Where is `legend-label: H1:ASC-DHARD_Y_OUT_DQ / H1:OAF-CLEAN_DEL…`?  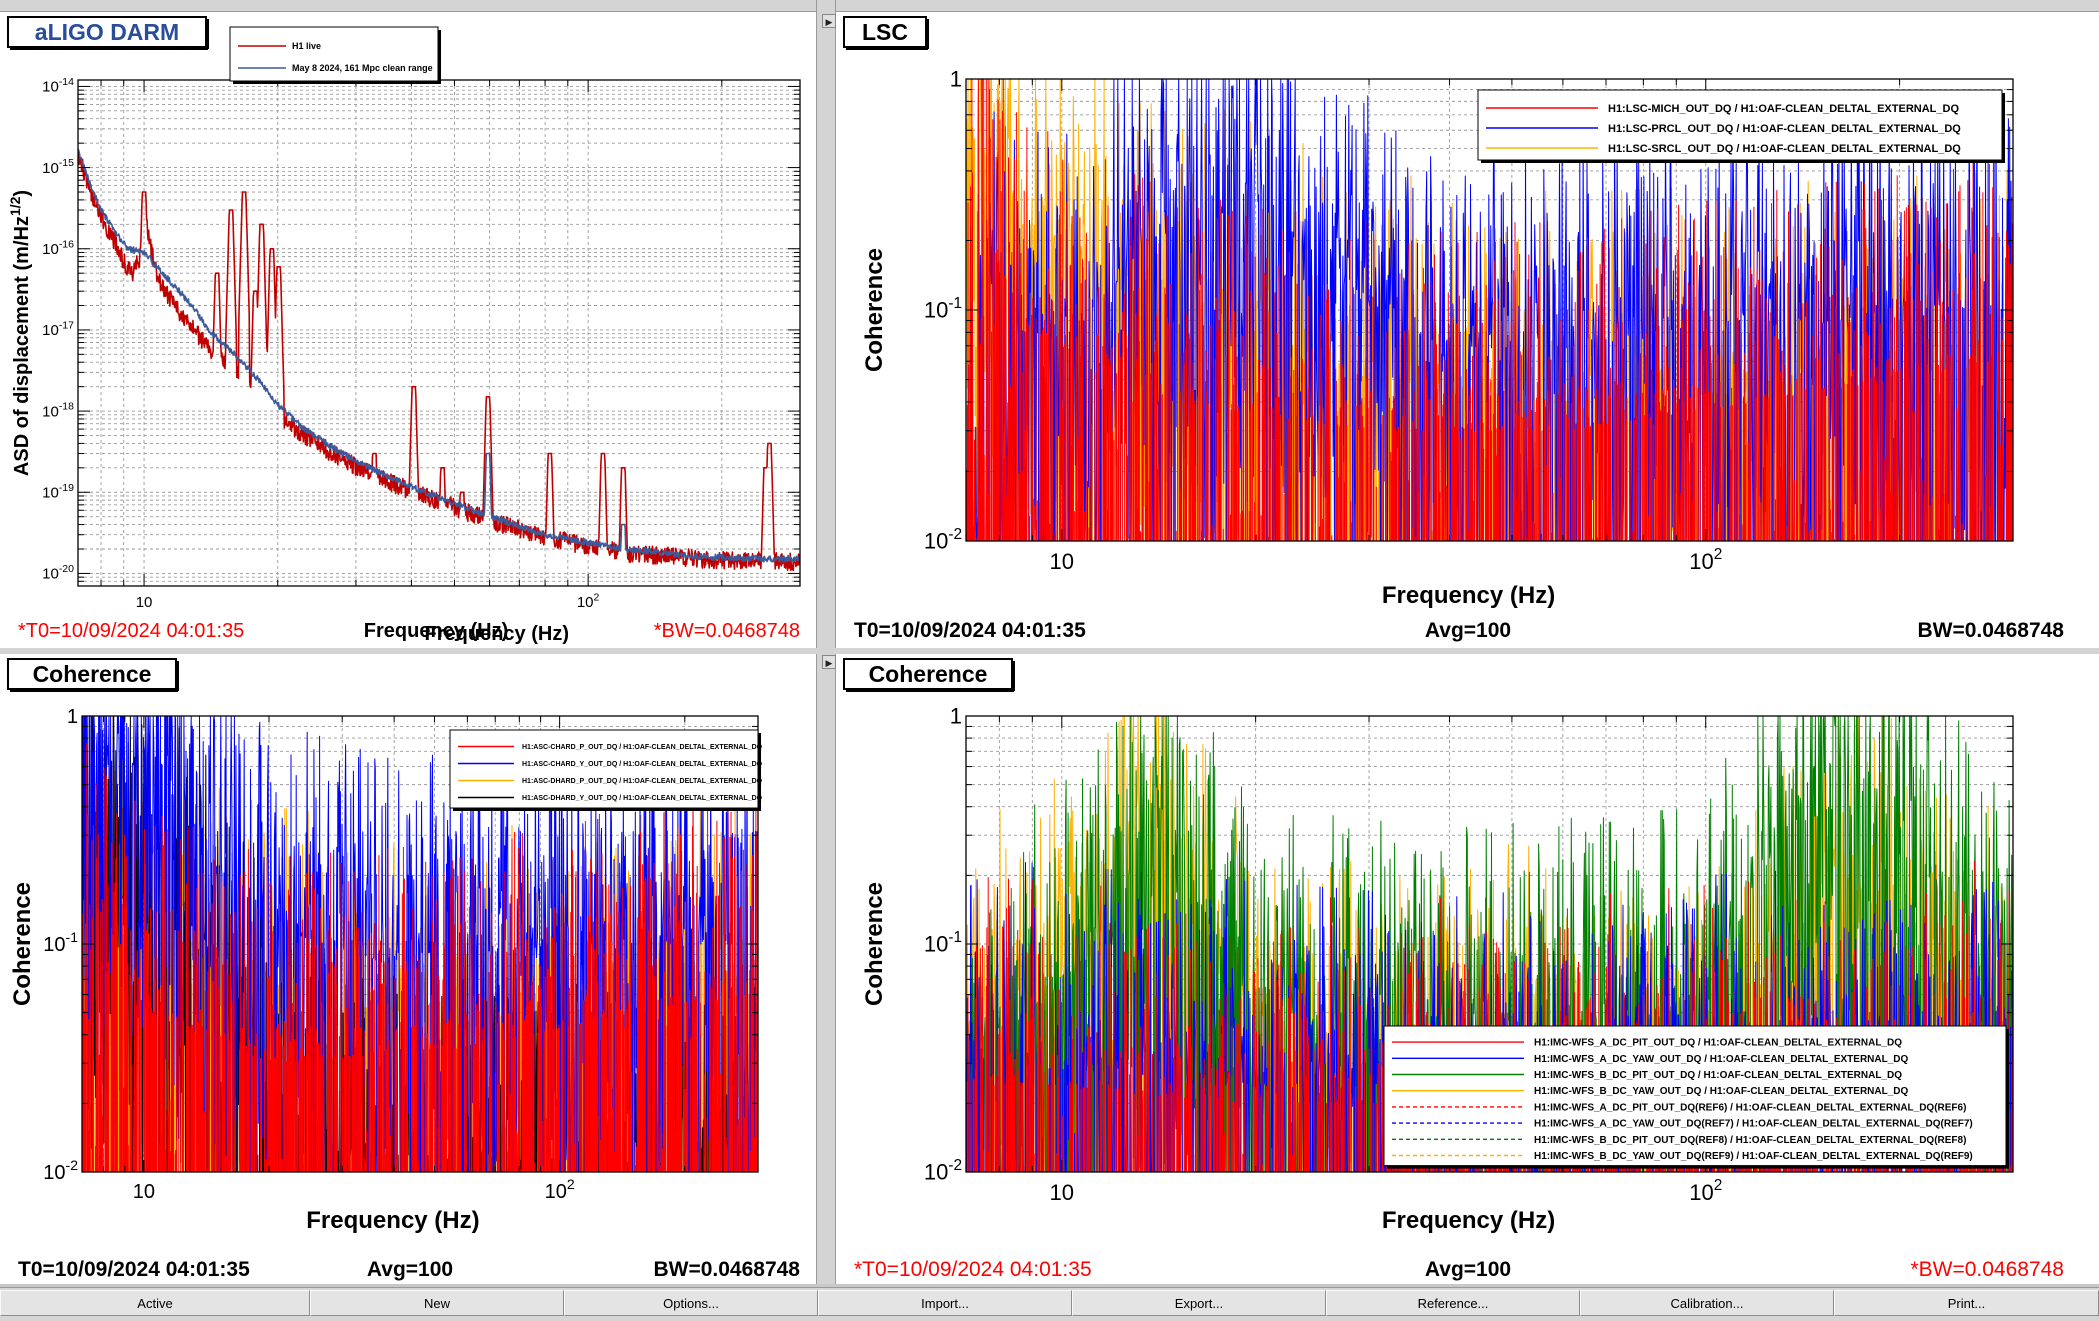 legend-label: H1:ASC-DHARD_Y_OUT_DQ / H1:OAF-CLEAN_DEL… is located at coordinates (642, 798).